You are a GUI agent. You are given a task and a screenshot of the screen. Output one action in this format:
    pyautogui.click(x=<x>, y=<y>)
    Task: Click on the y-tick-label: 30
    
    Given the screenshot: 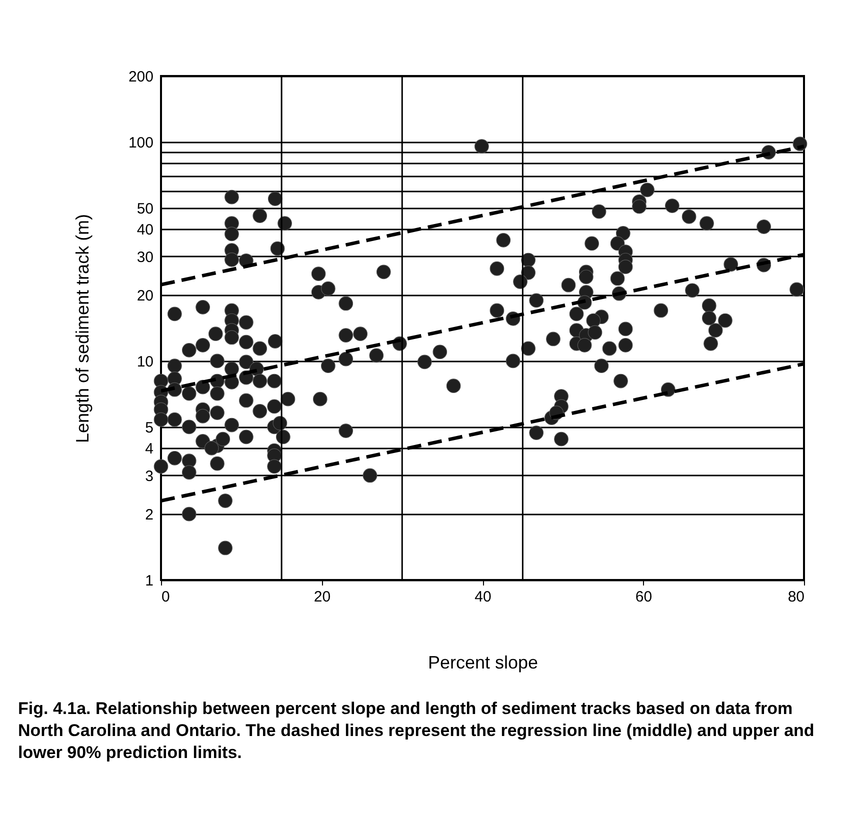 What is the action you would take?
    pyautogui.click(x=145, y=257)
    